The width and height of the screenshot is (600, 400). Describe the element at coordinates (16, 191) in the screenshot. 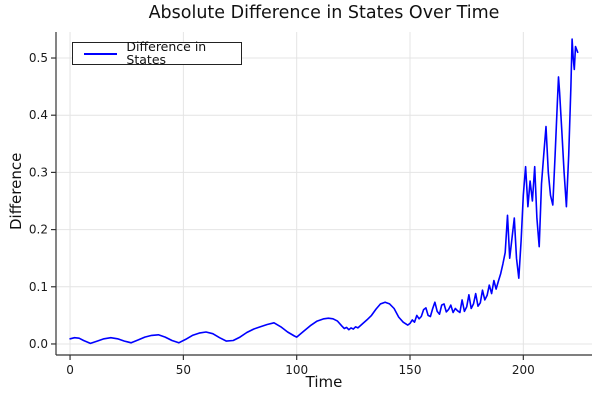

I see `y-axis-label: Difference` at that location.